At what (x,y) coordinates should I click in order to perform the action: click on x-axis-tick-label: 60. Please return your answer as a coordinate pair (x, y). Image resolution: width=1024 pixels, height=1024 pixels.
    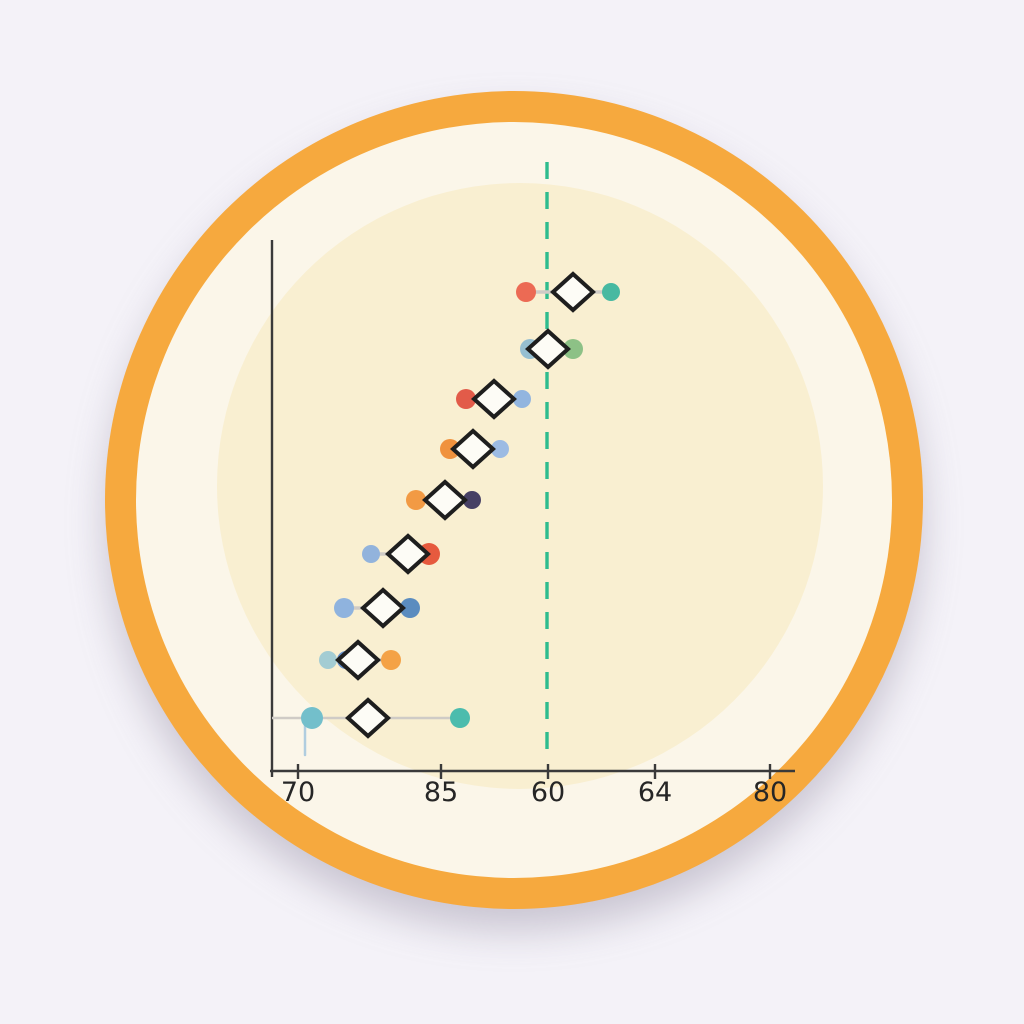
    Looking at the image, I should click on (548, 792).